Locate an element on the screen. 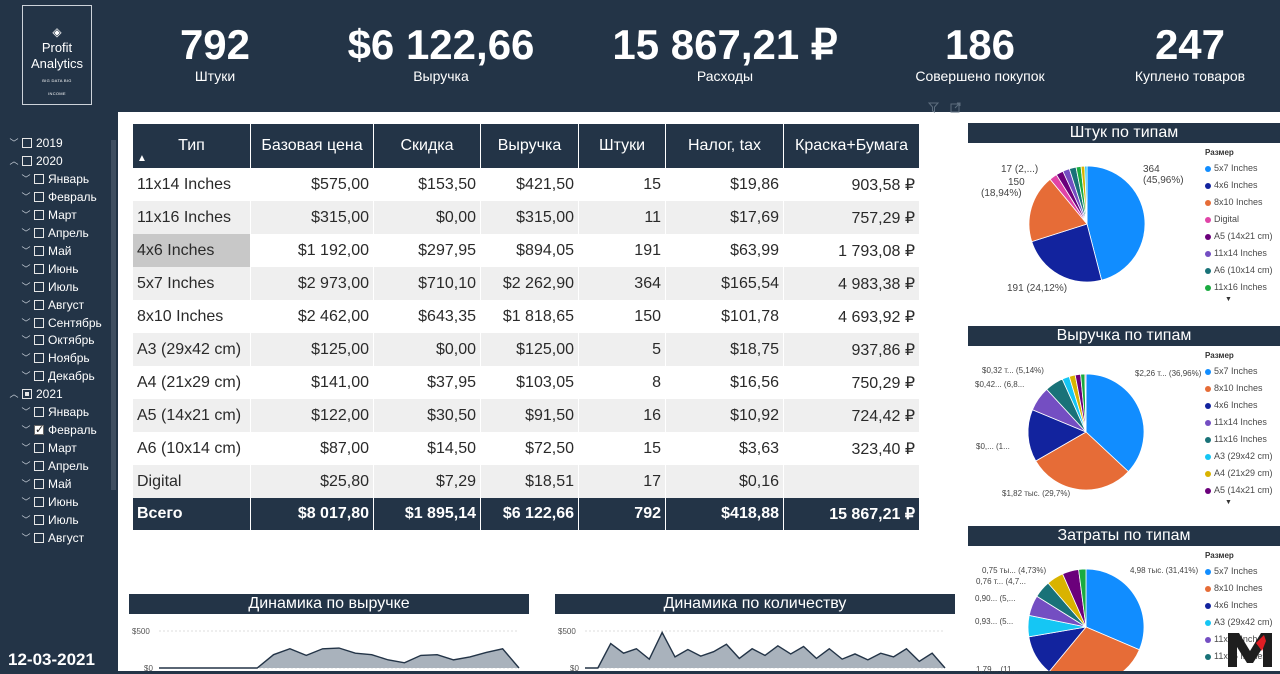  slicer-item: ﹀ Ноябрь is located at coordinates (54, 358).